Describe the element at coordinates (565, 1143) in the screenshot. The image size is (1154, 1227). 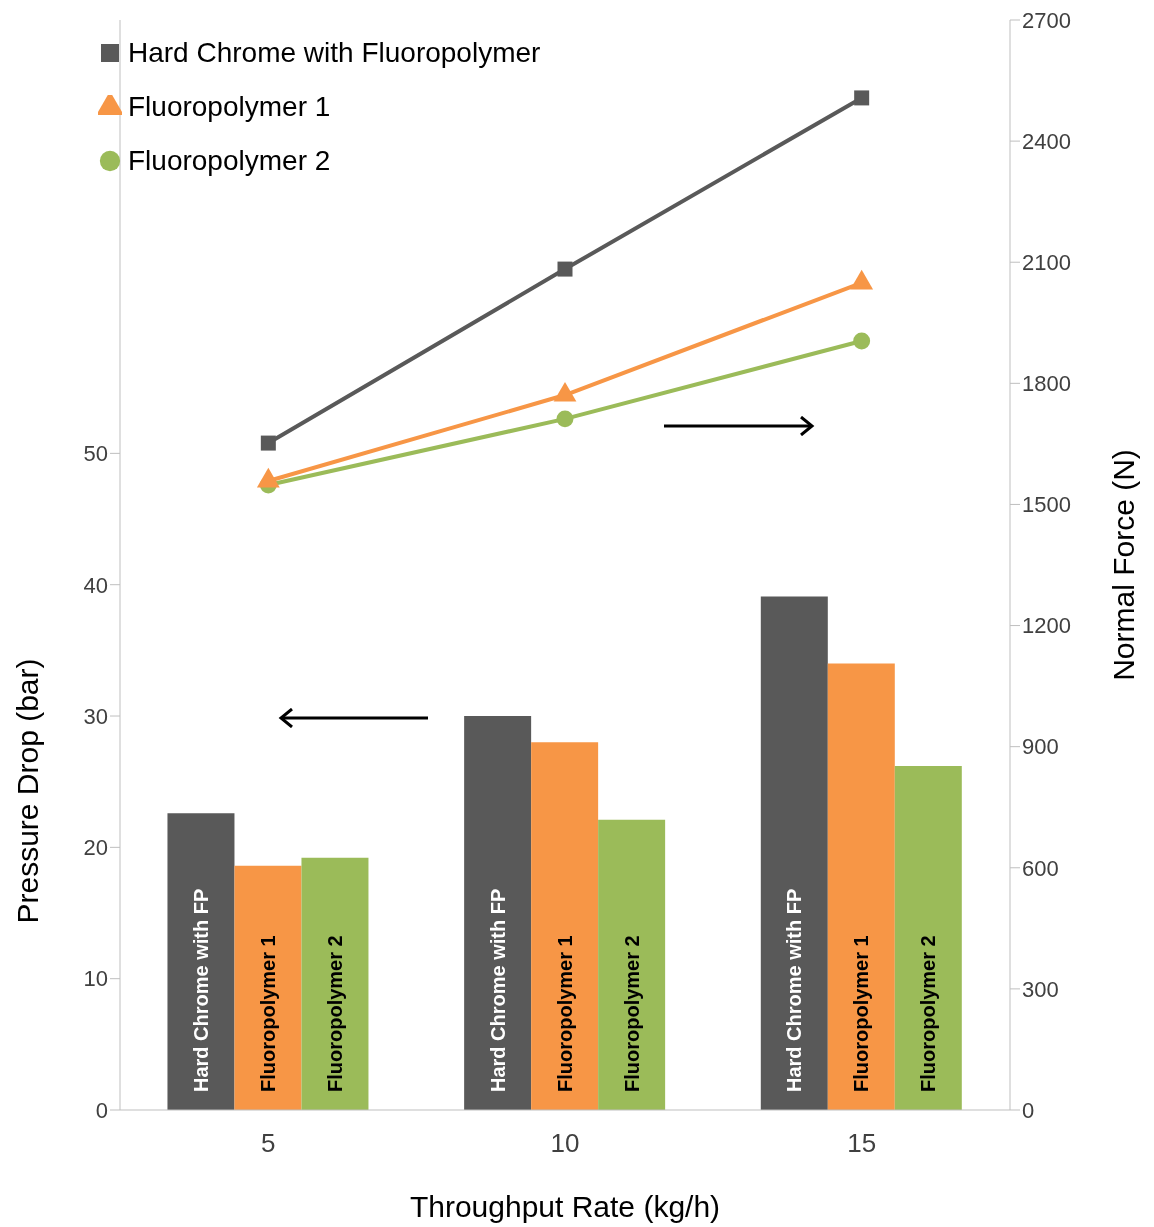
I see `x-tick-label: 10` at that location.